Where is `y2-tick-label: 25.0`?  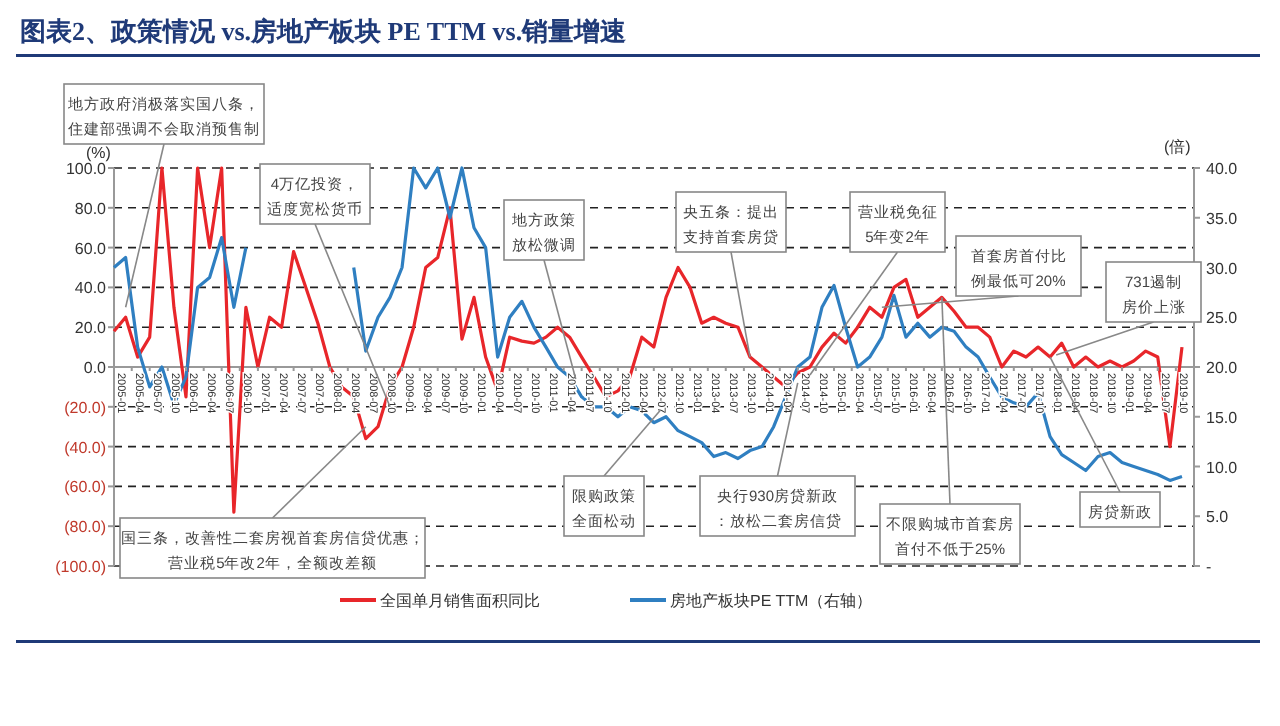
y2-tick-label: 25.0 is located at coordinates (1222, 318).